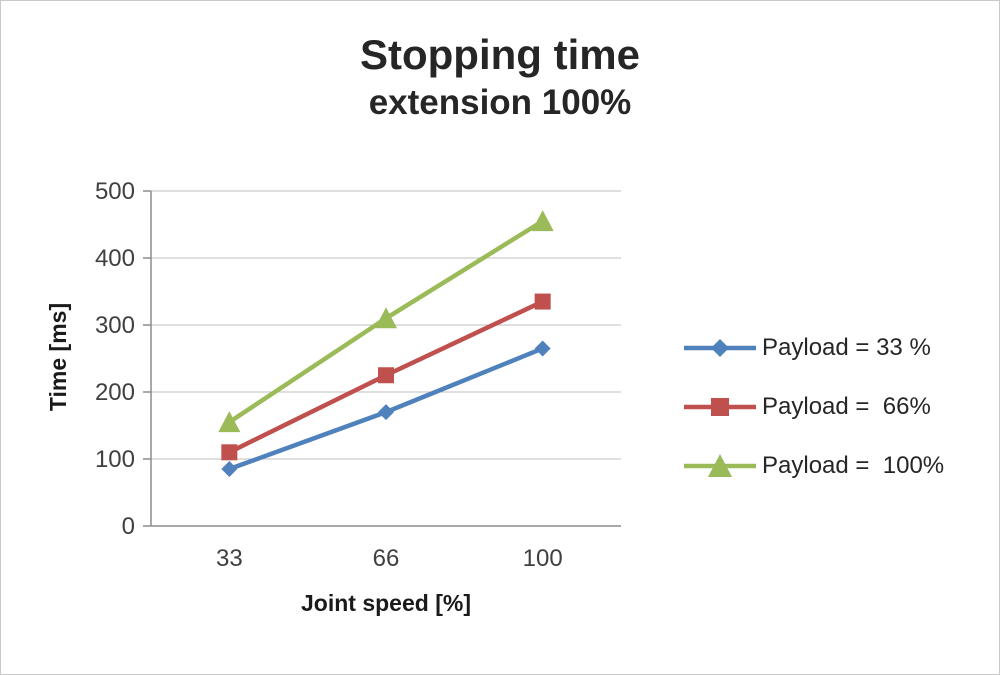  I want to click on x-tick-label: 100, so click(543, 558).